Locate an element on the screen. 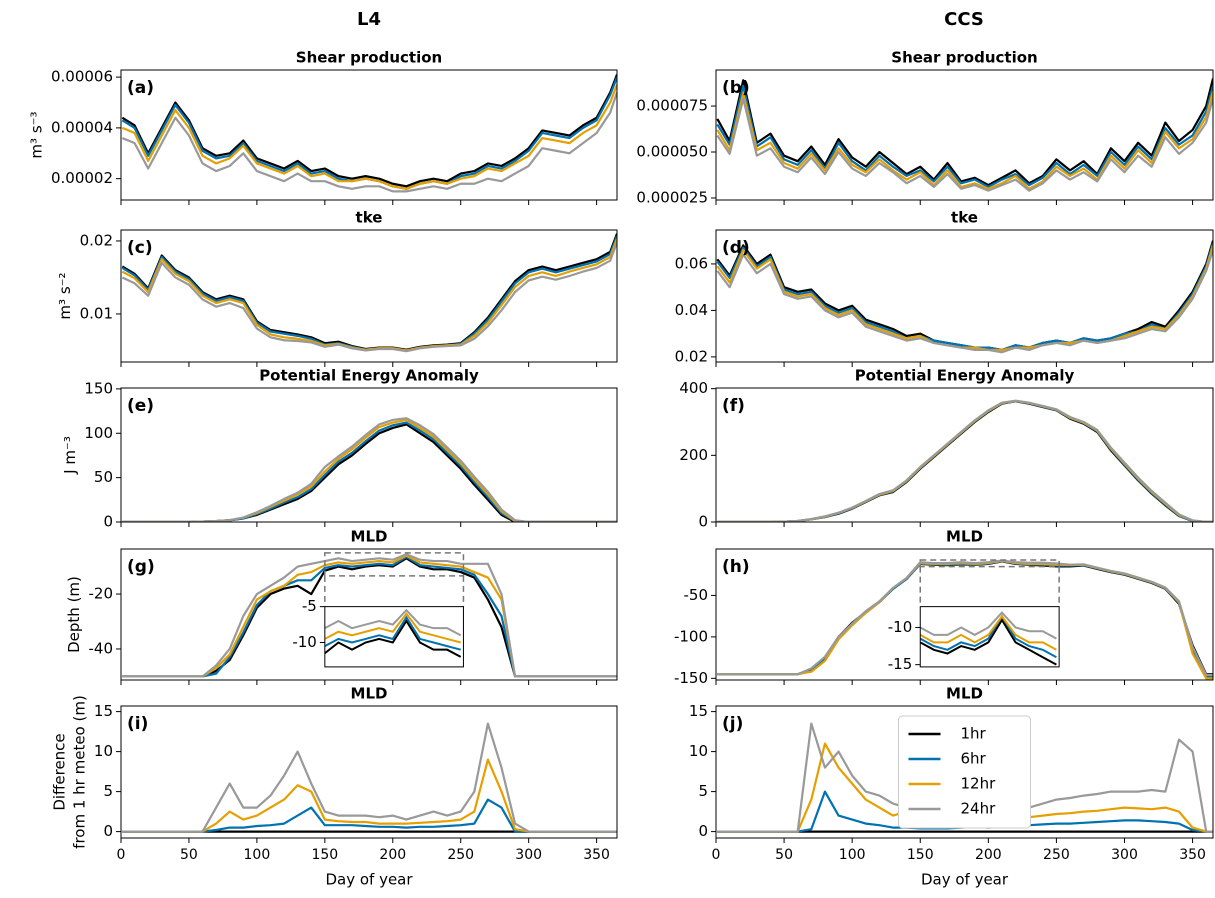 The width and height of the screenshot is (1215, 898). panel: tke 0.02 0.04 0.06 (d) is located at coordinates (944, 288).